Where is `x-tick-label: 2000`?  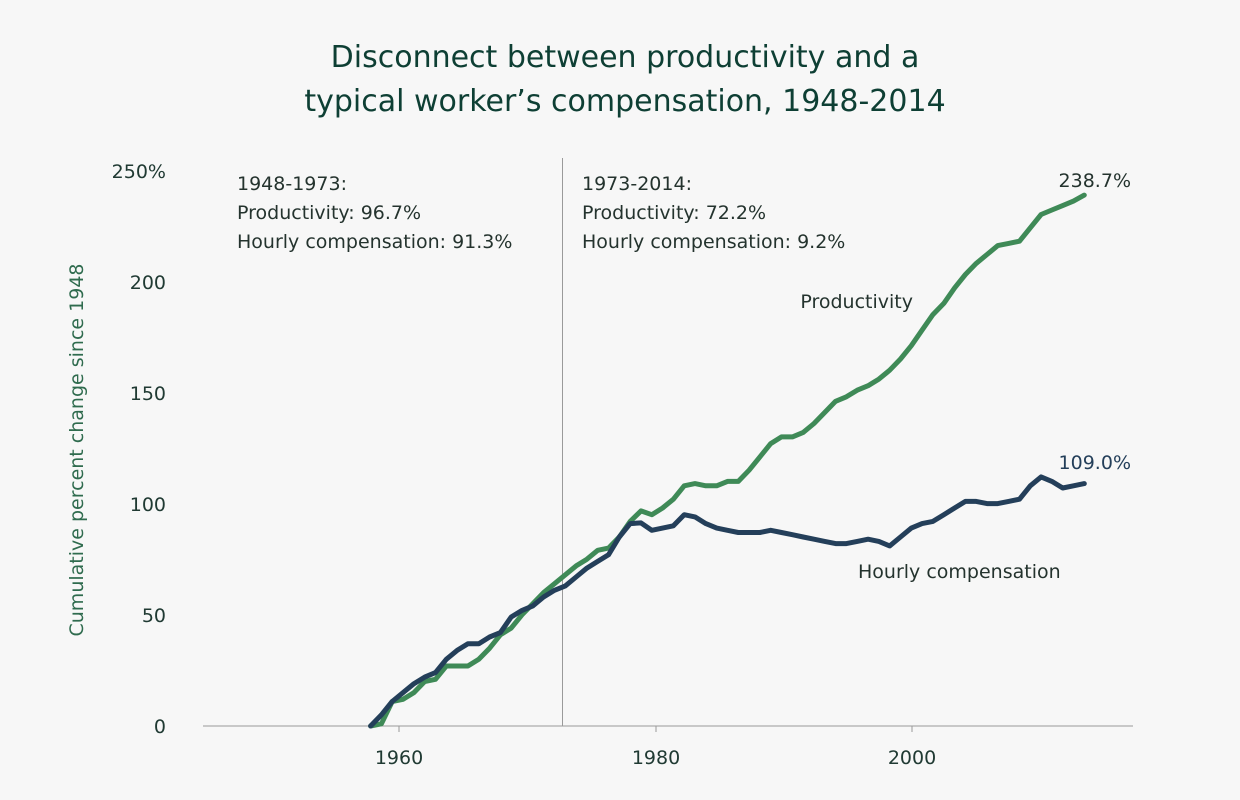
x-tick-label: 2000 is located at coordinates (912, 758).